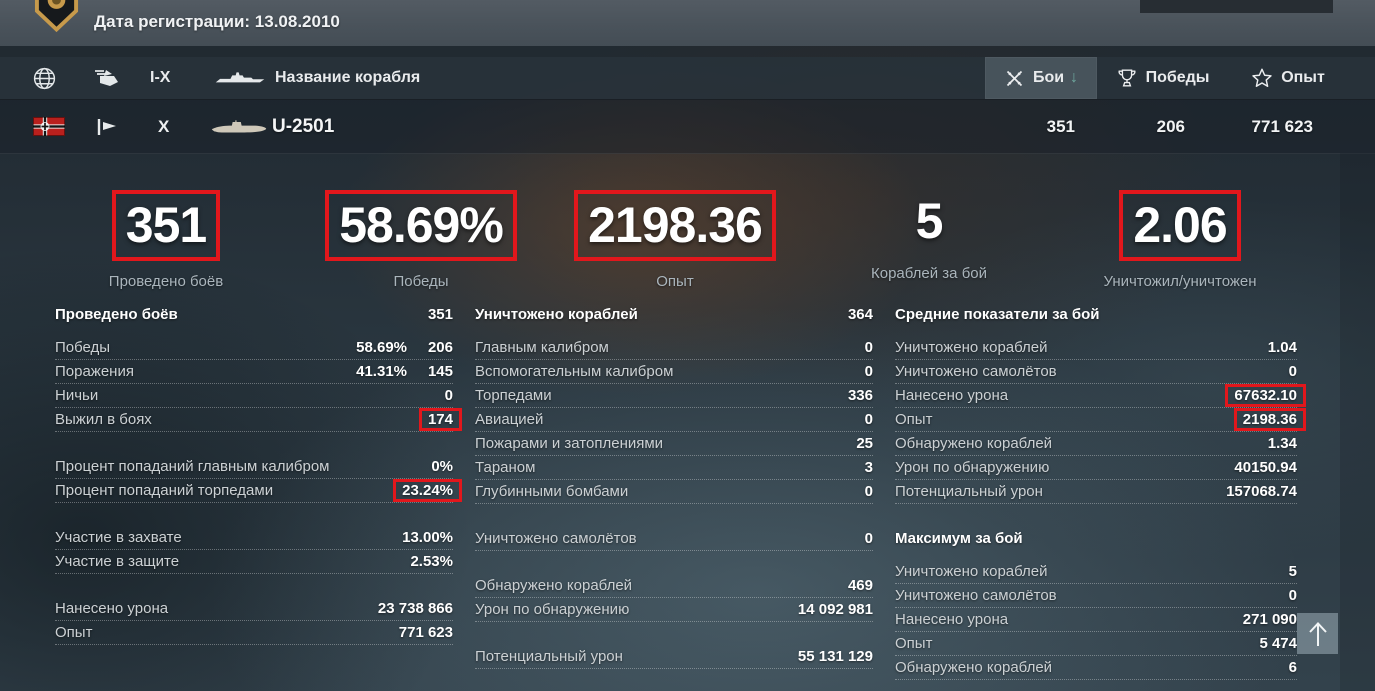 This screenshot has width=1375, height=691. Describe the element at coordinates (1292, 571) in the screenshot. I see `stat-value: 5` at that location.